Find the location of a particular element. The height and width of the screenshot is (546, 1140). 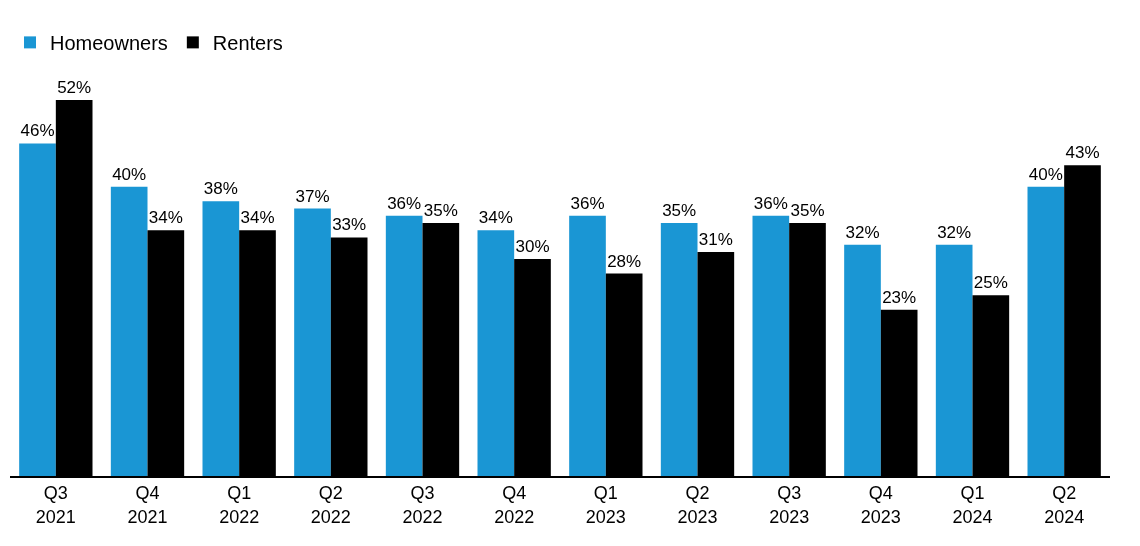

x-tick-label: Q2 2022 is located at coordinates (330, 505).